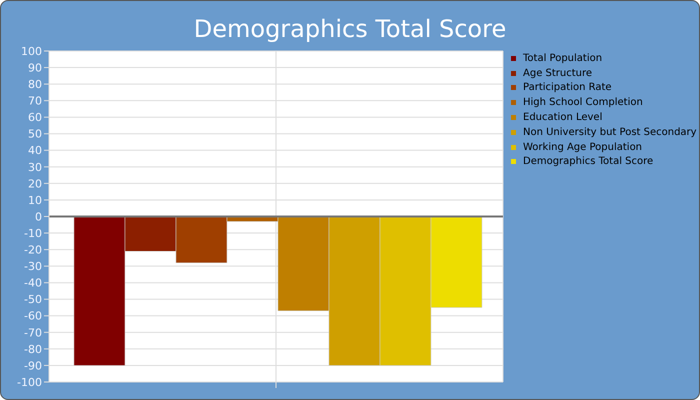  Describe the element at coordinates (33, 333) in the screenshot. I see `y-tick-label: -70` at that location.